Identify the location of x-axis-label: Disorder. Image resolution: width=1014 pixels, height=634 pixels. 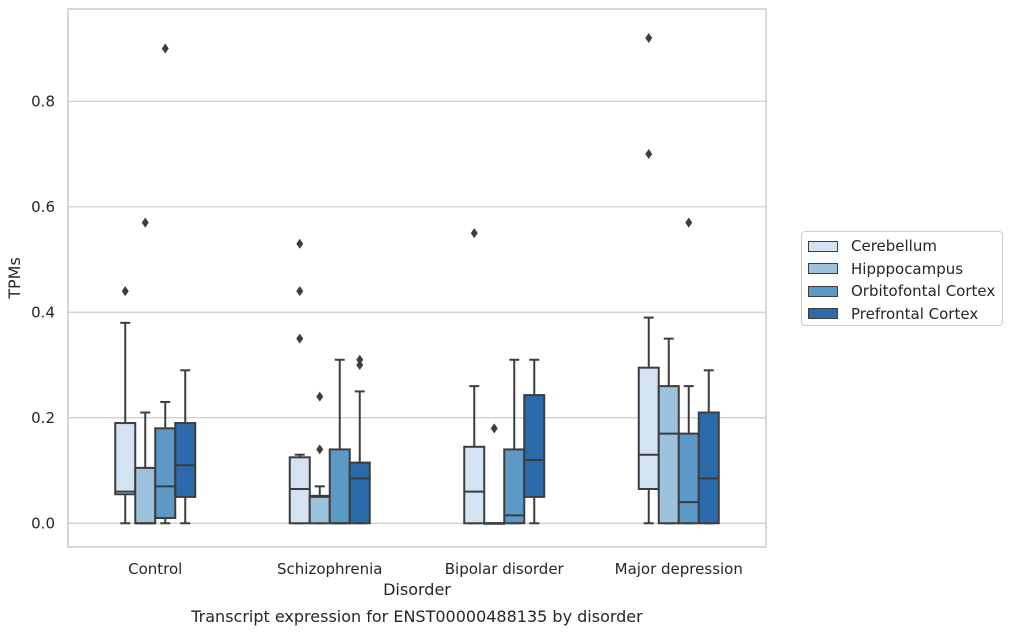
(417, 589).